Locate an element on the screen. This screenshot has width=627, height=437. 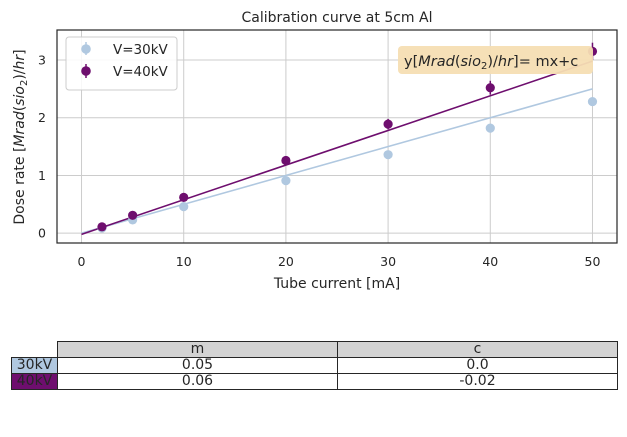
fit-parameters-table: m c 30kV 0.05 0.0 40kV 0.06 -0.02 is located at coordinates (314, 365).